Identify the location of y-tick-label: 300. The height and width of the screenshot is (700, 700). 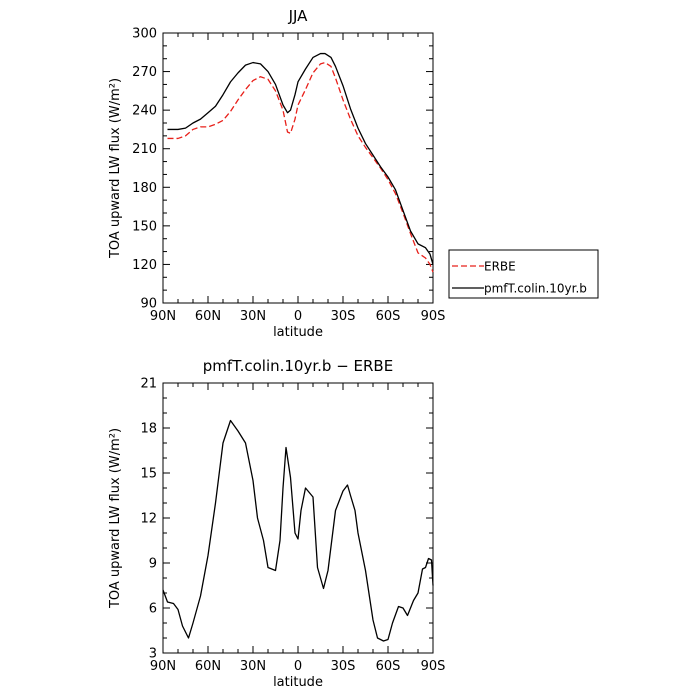
(144, 34).